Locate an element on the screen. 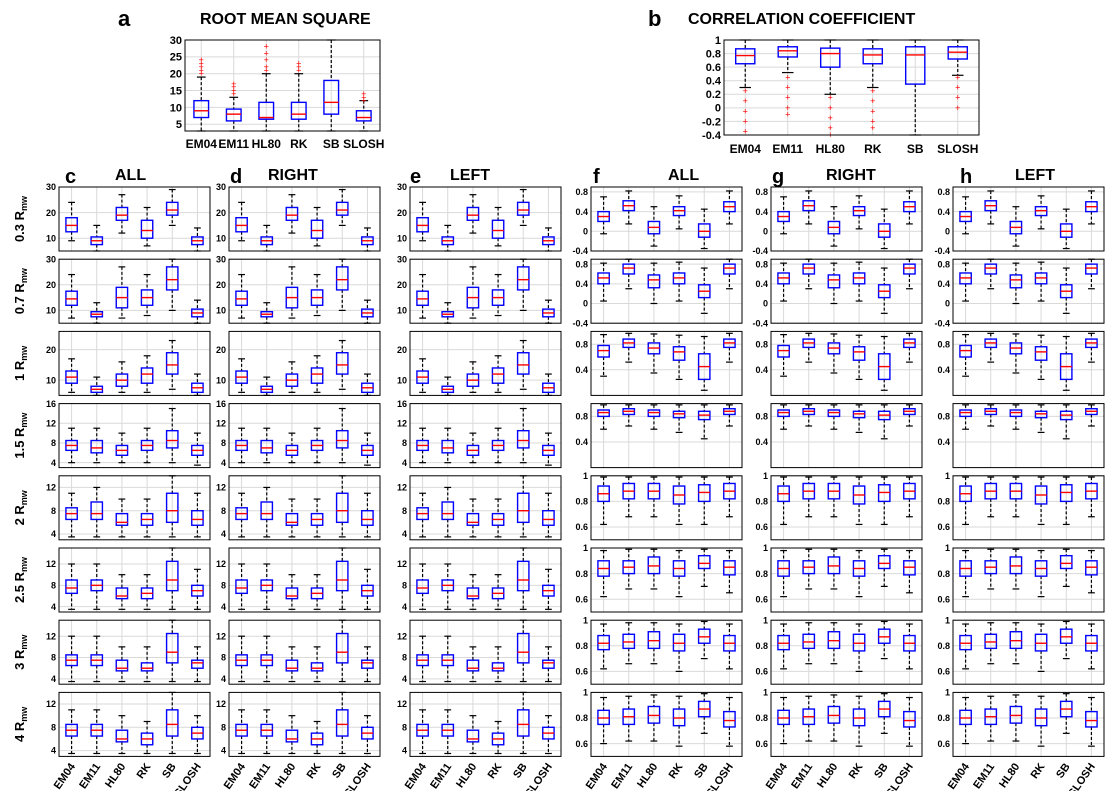  x-tick-label: EM04 is located at coordinates (235, 776).